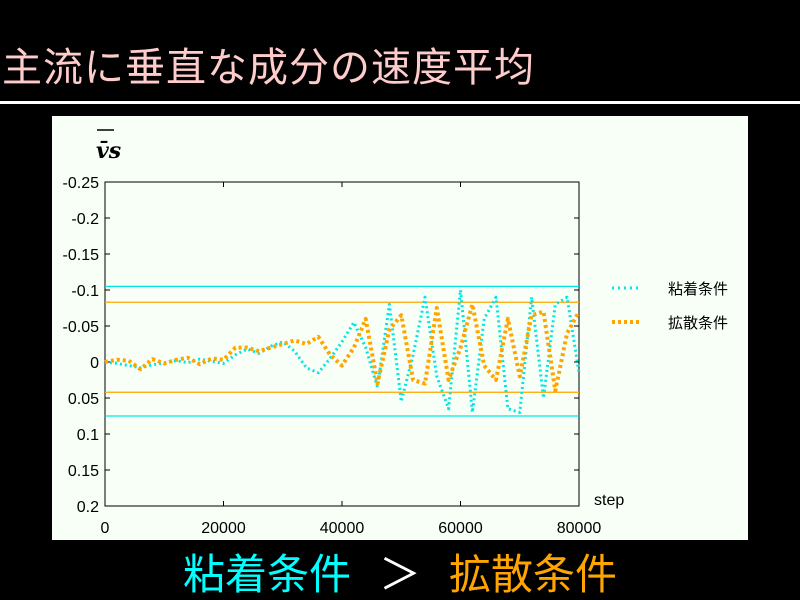  I want to click on conclusion-diffuse: 拡散条件, so click(533, 574).